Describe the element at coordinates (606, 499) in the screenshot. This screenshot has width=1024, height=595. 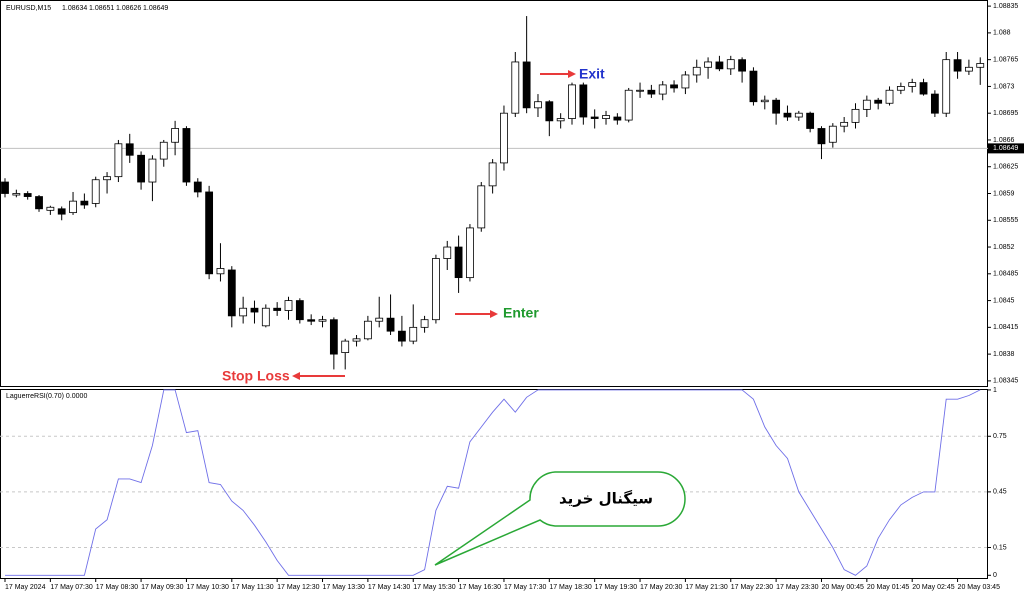
I see `signal-label: سیگنال خرید` at that location.